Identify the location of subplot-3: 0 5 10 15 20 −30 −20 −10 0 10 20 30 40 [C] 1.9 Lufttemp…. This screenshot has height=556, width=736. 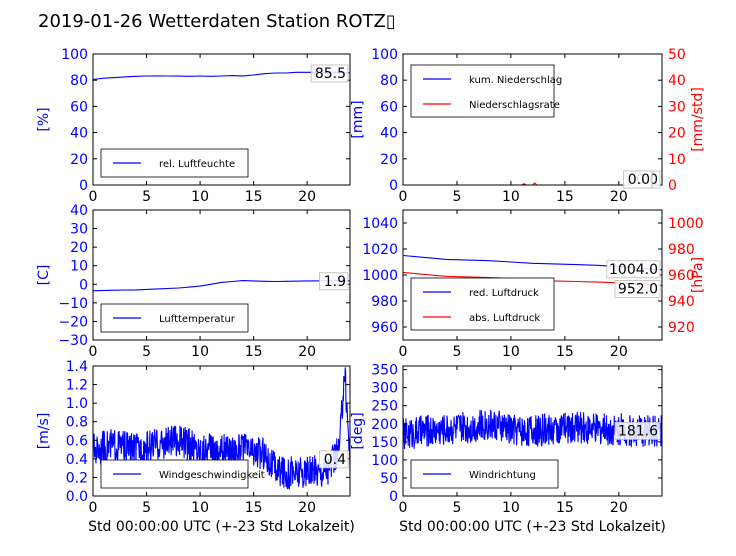
(193, 281).